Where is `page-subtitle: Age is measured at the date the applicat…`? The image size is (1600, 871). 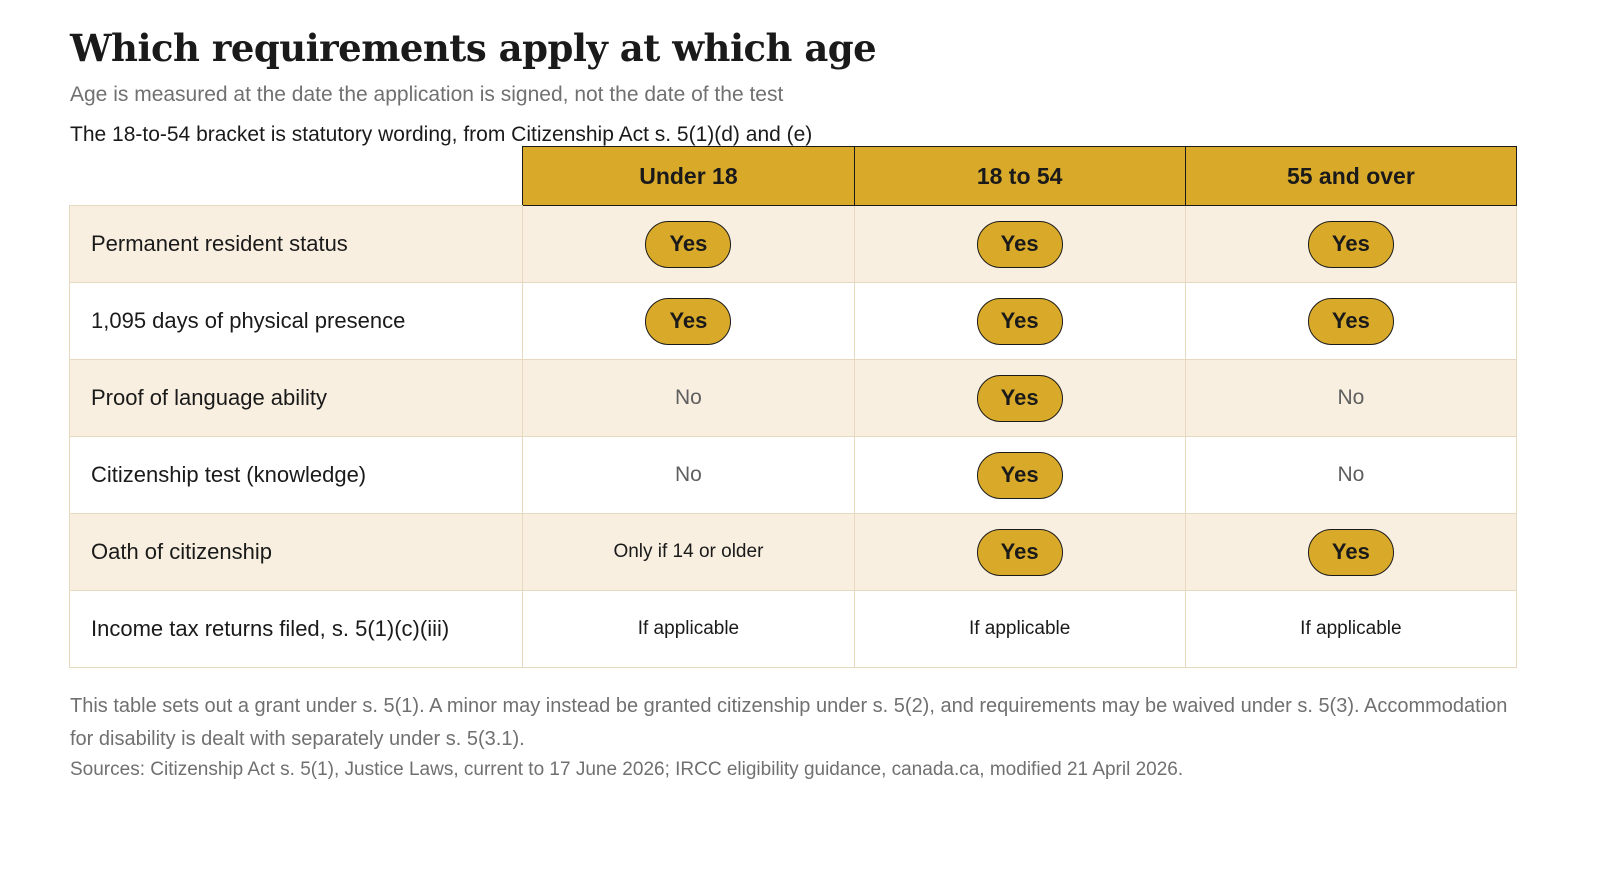 page-subtitle: Age is measured at the date the applicat… is located at coordinates (427, 94).